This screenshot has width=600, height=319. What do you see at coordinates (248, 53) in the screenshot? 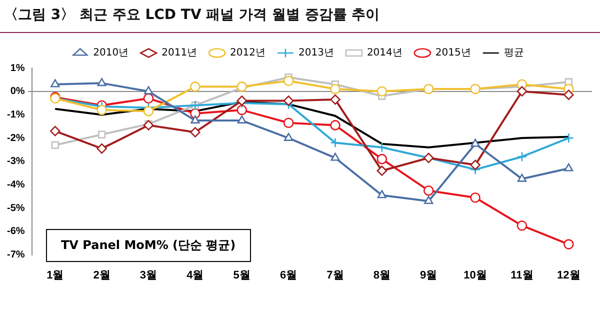
I see `legend-label: 2012년` at bounding box center [248, 53].